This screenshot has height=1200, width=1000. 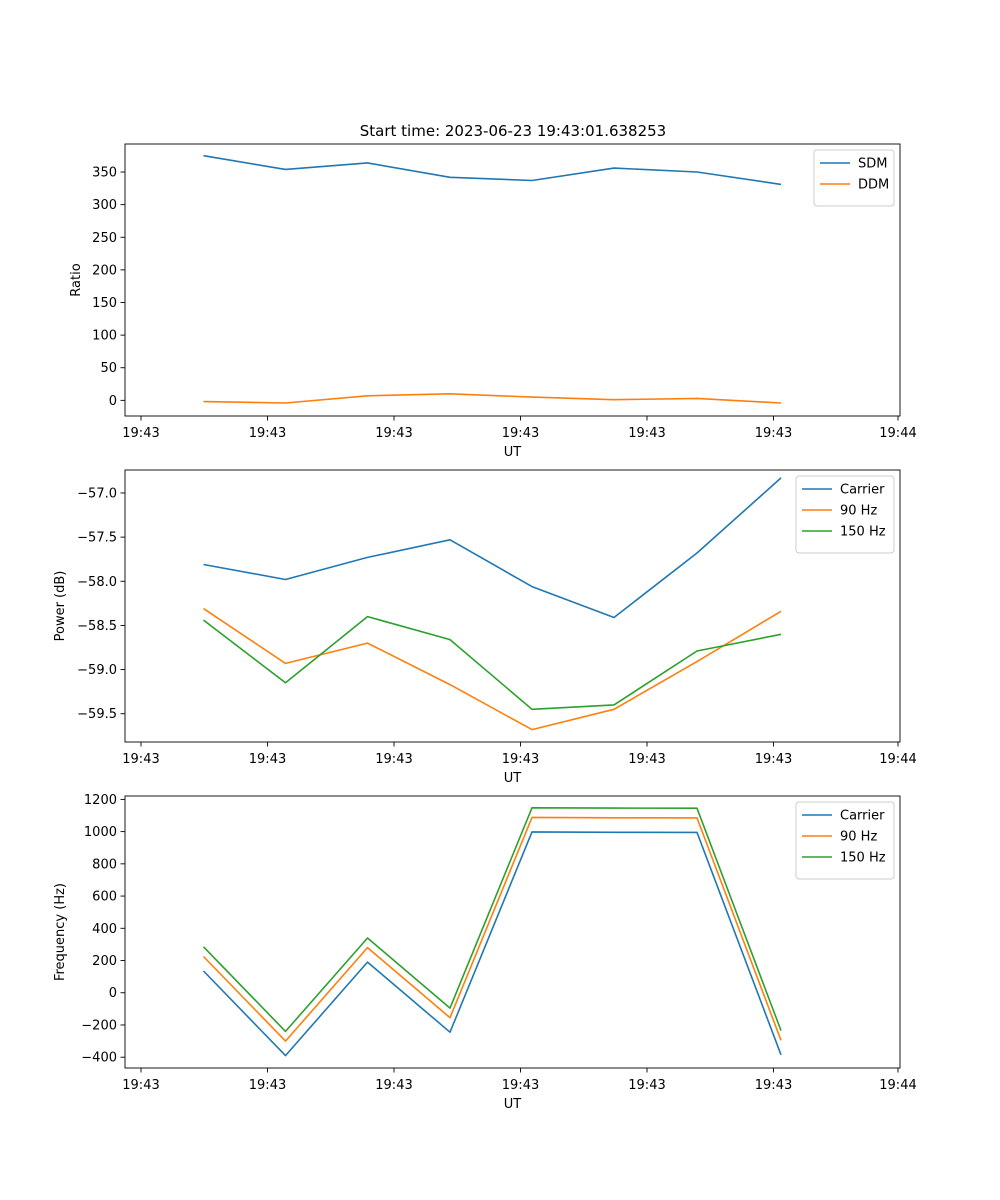 What do you see at coordinates (97, 714) in the screenshot?
I see `y-tick-label: −59.5` at bounding box center [97, 714].